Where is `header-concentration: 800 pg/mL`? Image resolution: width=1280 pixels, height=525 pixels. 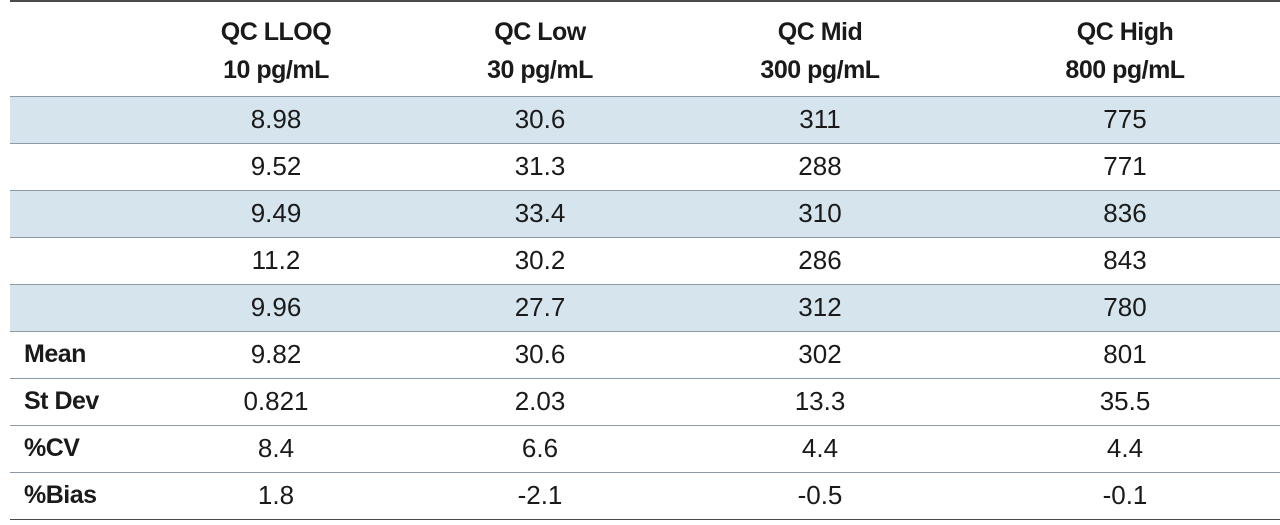 header-concentration: 800 pg/mL is located at coordinates (1125, 69).